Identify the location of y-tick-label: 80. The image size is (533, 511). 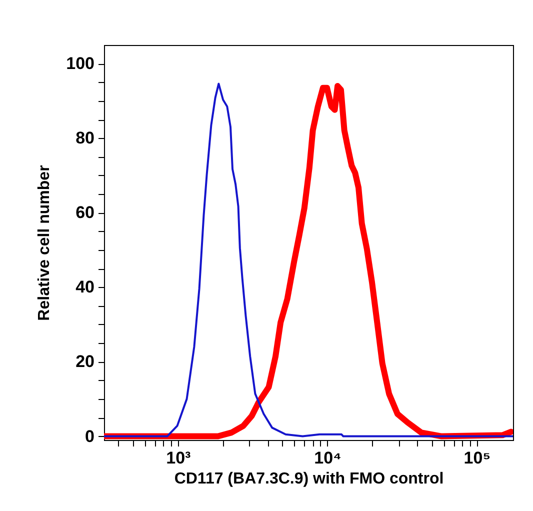
(85, 138).